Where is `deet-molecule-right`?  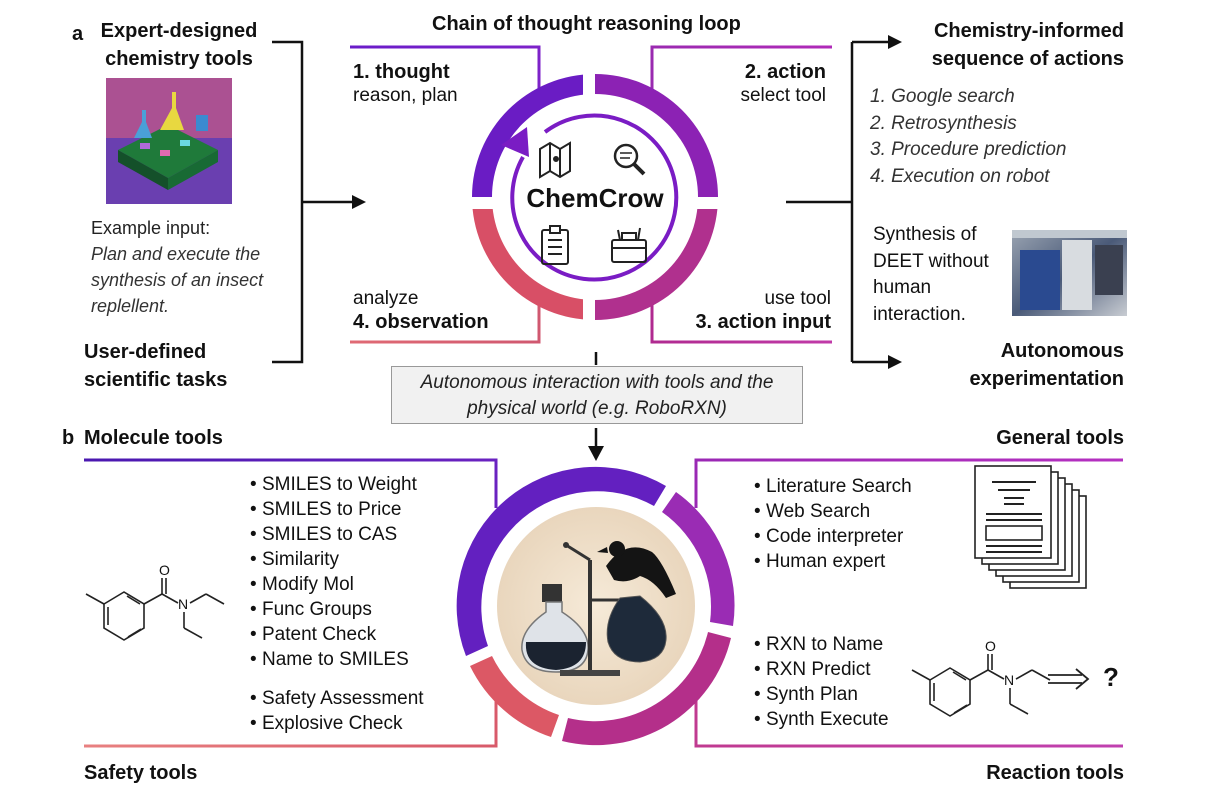 deet-molecule-right is located at coordinates (981, 685).